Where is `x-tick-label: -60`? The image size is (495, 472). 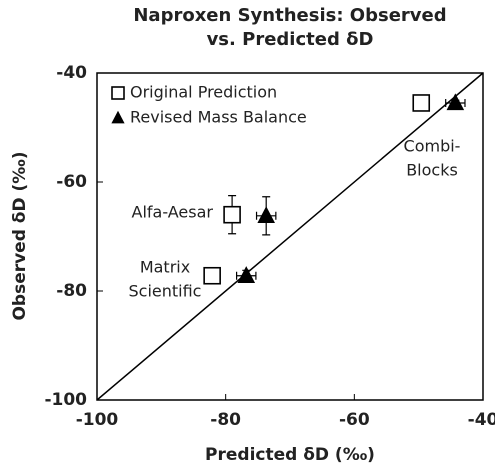
x-tick-label: -60 is located at coordinates (354, 420).